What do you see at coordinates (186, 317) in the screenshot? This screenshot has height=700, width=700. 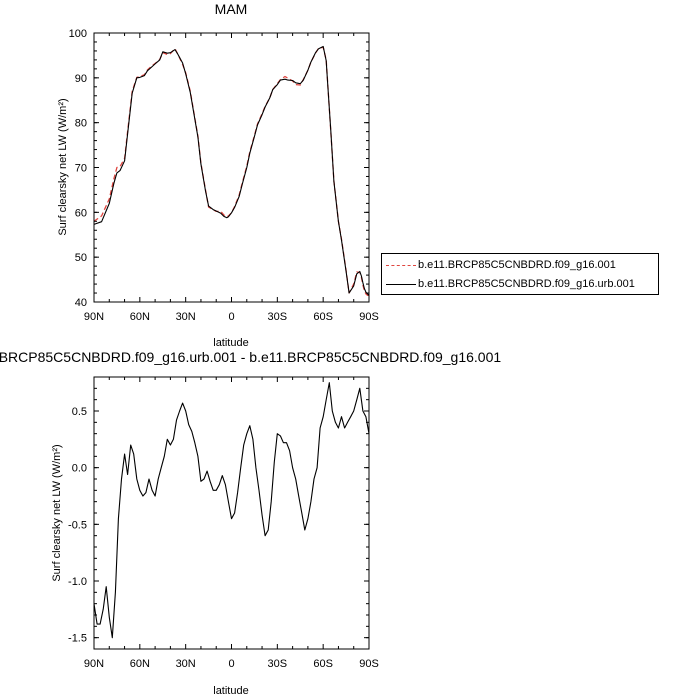 I see `top-x-tick-label: 30N` at bounding box center [186, 317].